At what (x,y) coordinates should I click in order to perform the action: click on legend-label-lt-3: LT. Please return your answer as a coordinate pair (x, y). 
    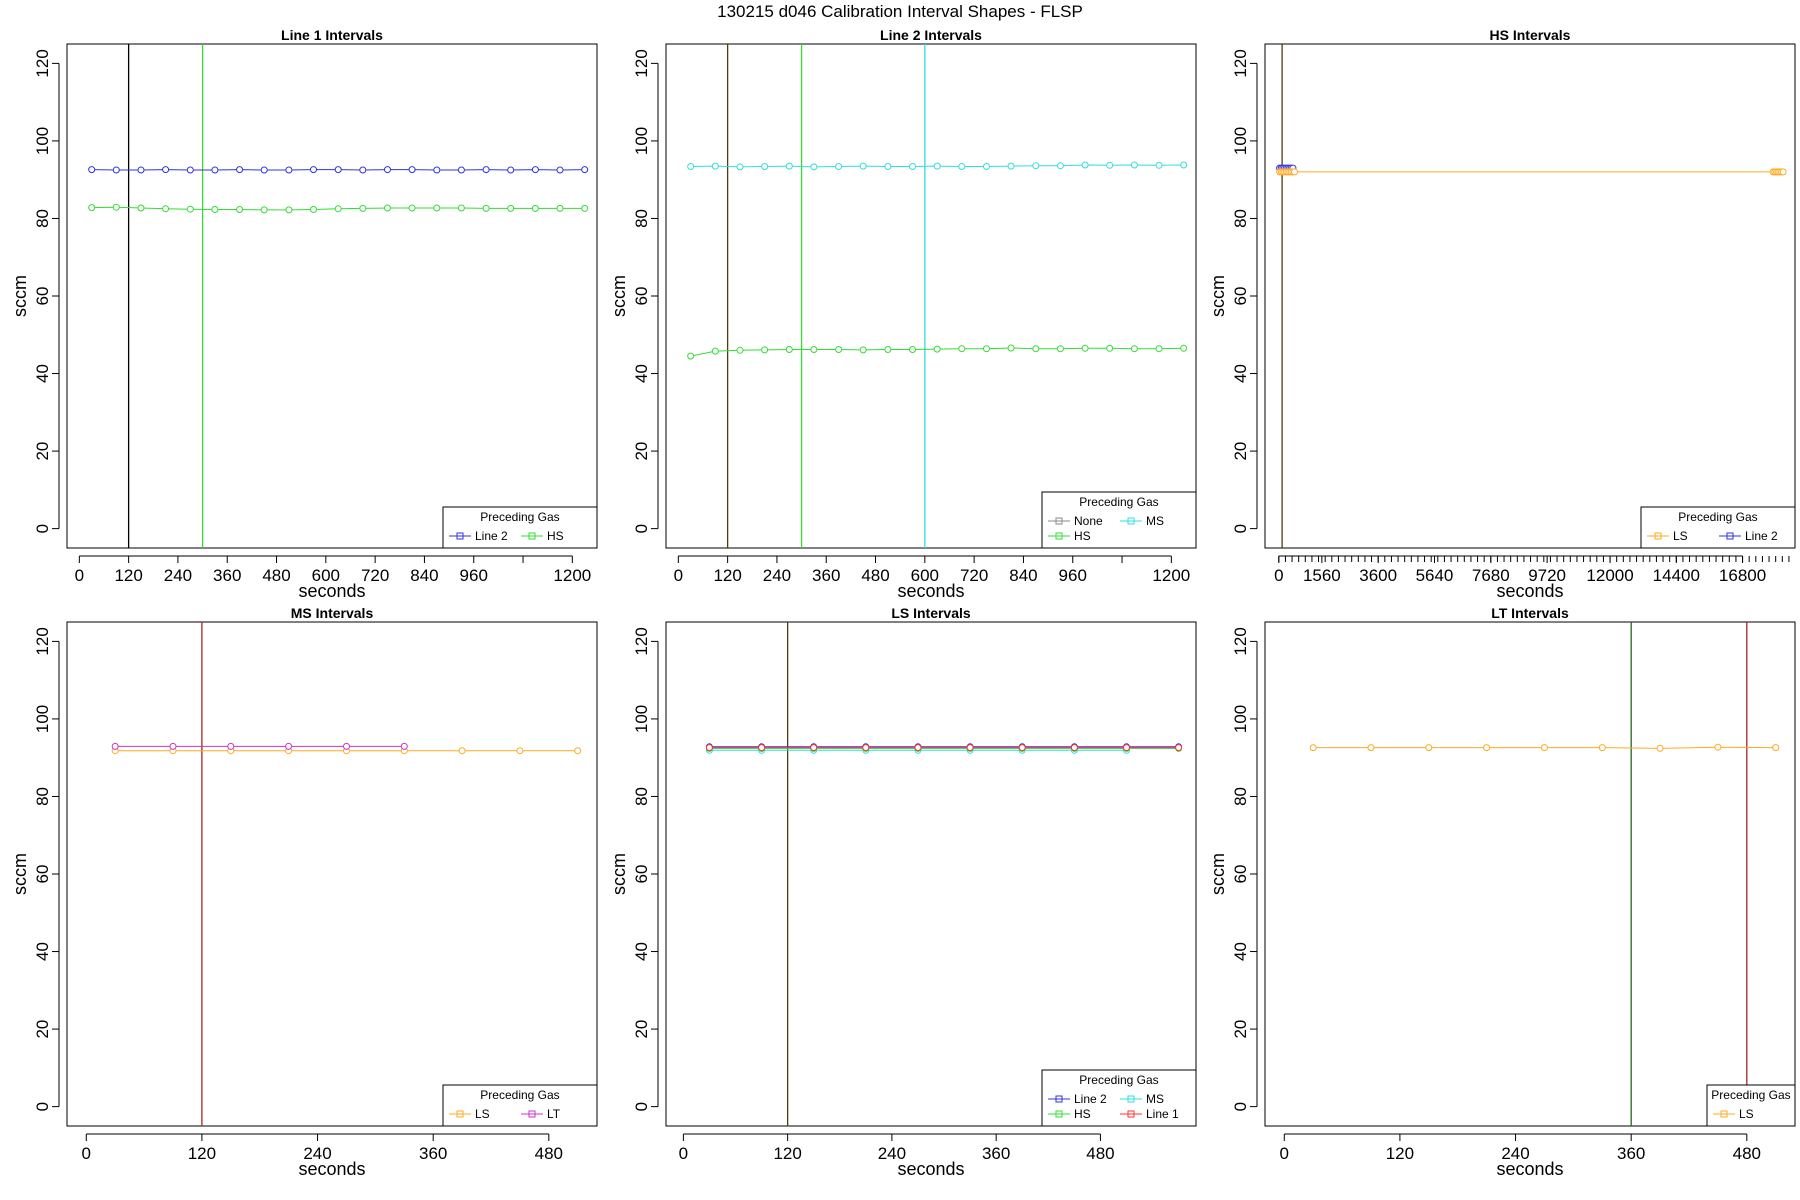
    Looking at the image, I should click on (554, 1114).